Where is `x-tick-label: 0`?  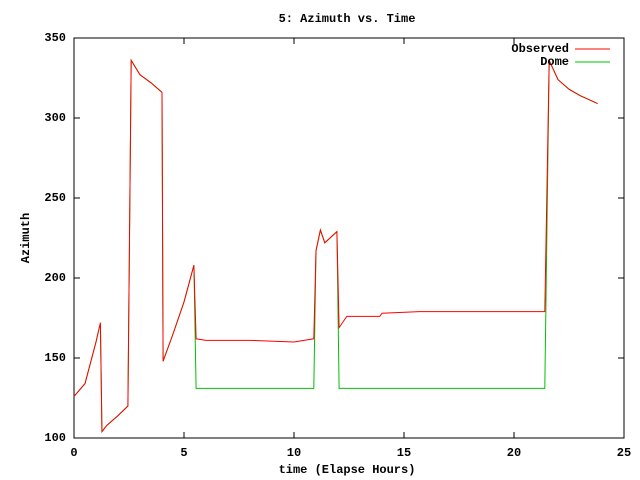
x-tick-label: 0 is located at coordinates (73, 453).